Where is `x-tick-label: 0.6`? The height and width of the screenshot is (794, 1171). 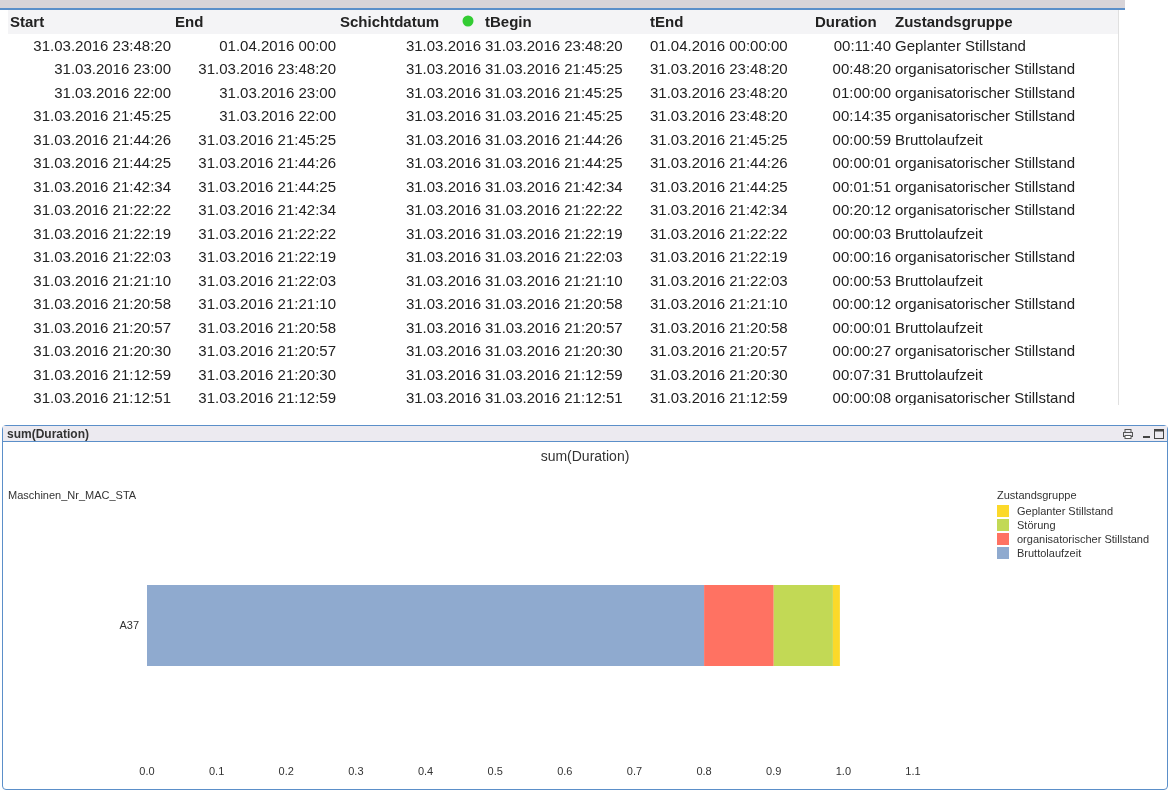 x-tick-label: 0.6 is located at coordinates (565, 770).